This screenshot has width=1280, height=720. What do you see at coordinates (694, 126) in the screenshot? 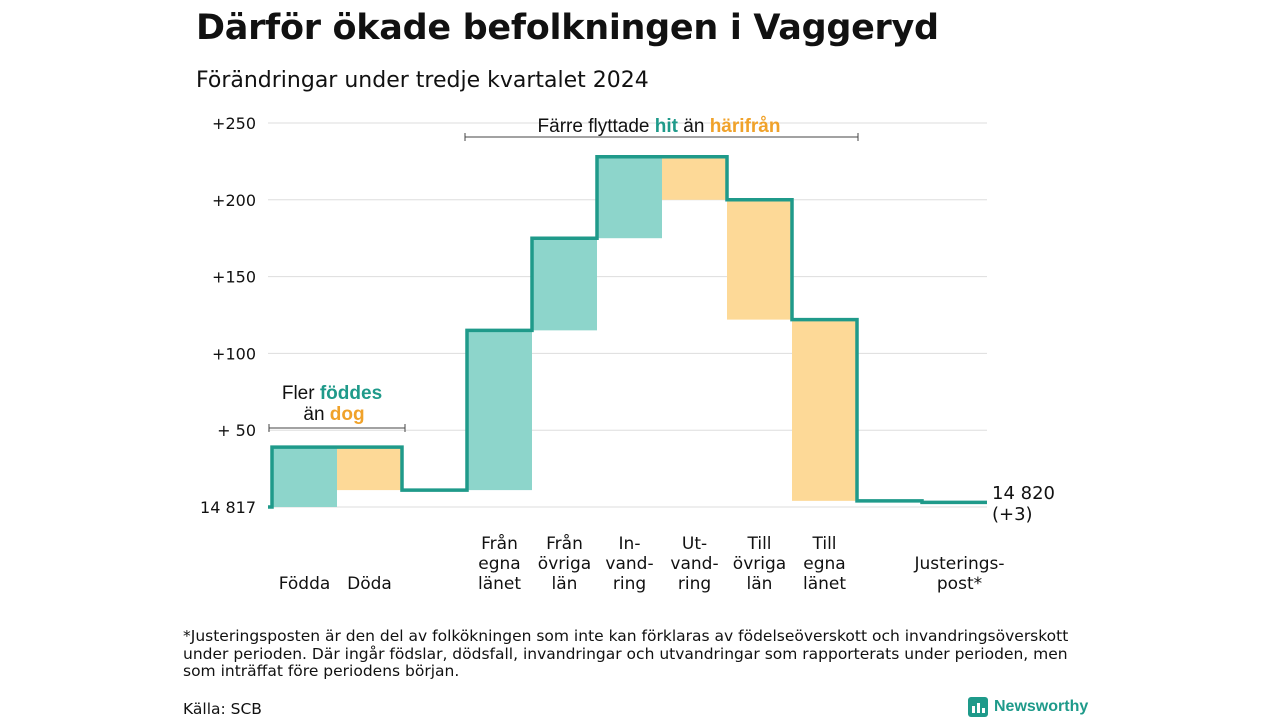
I see `migration-annotation-middle: än` at bounding box center [694, 126].